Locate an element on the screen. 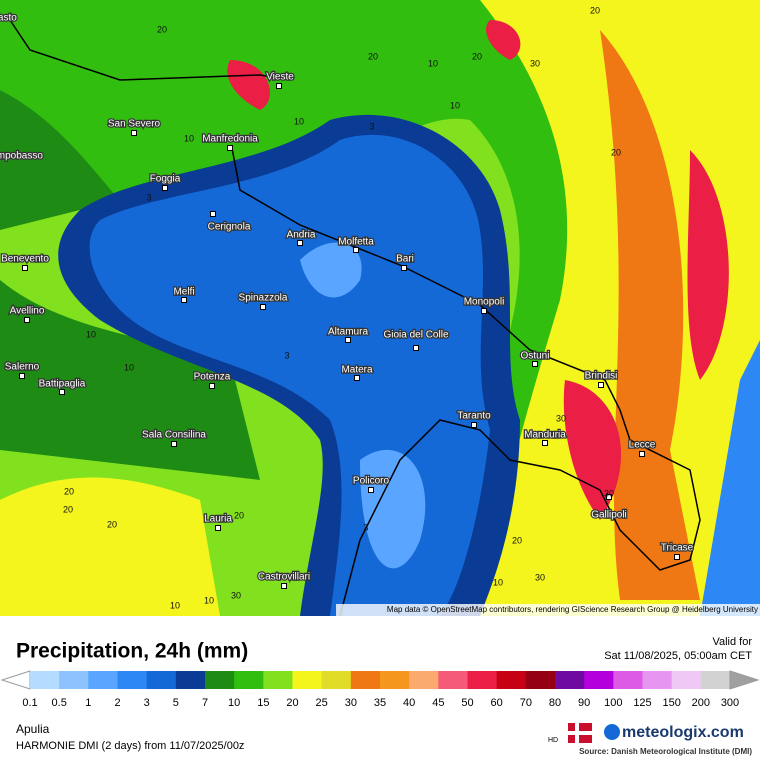 The width and height of the screenshot is (760, 765). city-label: Molfetta is located at coordinates (356, 242).